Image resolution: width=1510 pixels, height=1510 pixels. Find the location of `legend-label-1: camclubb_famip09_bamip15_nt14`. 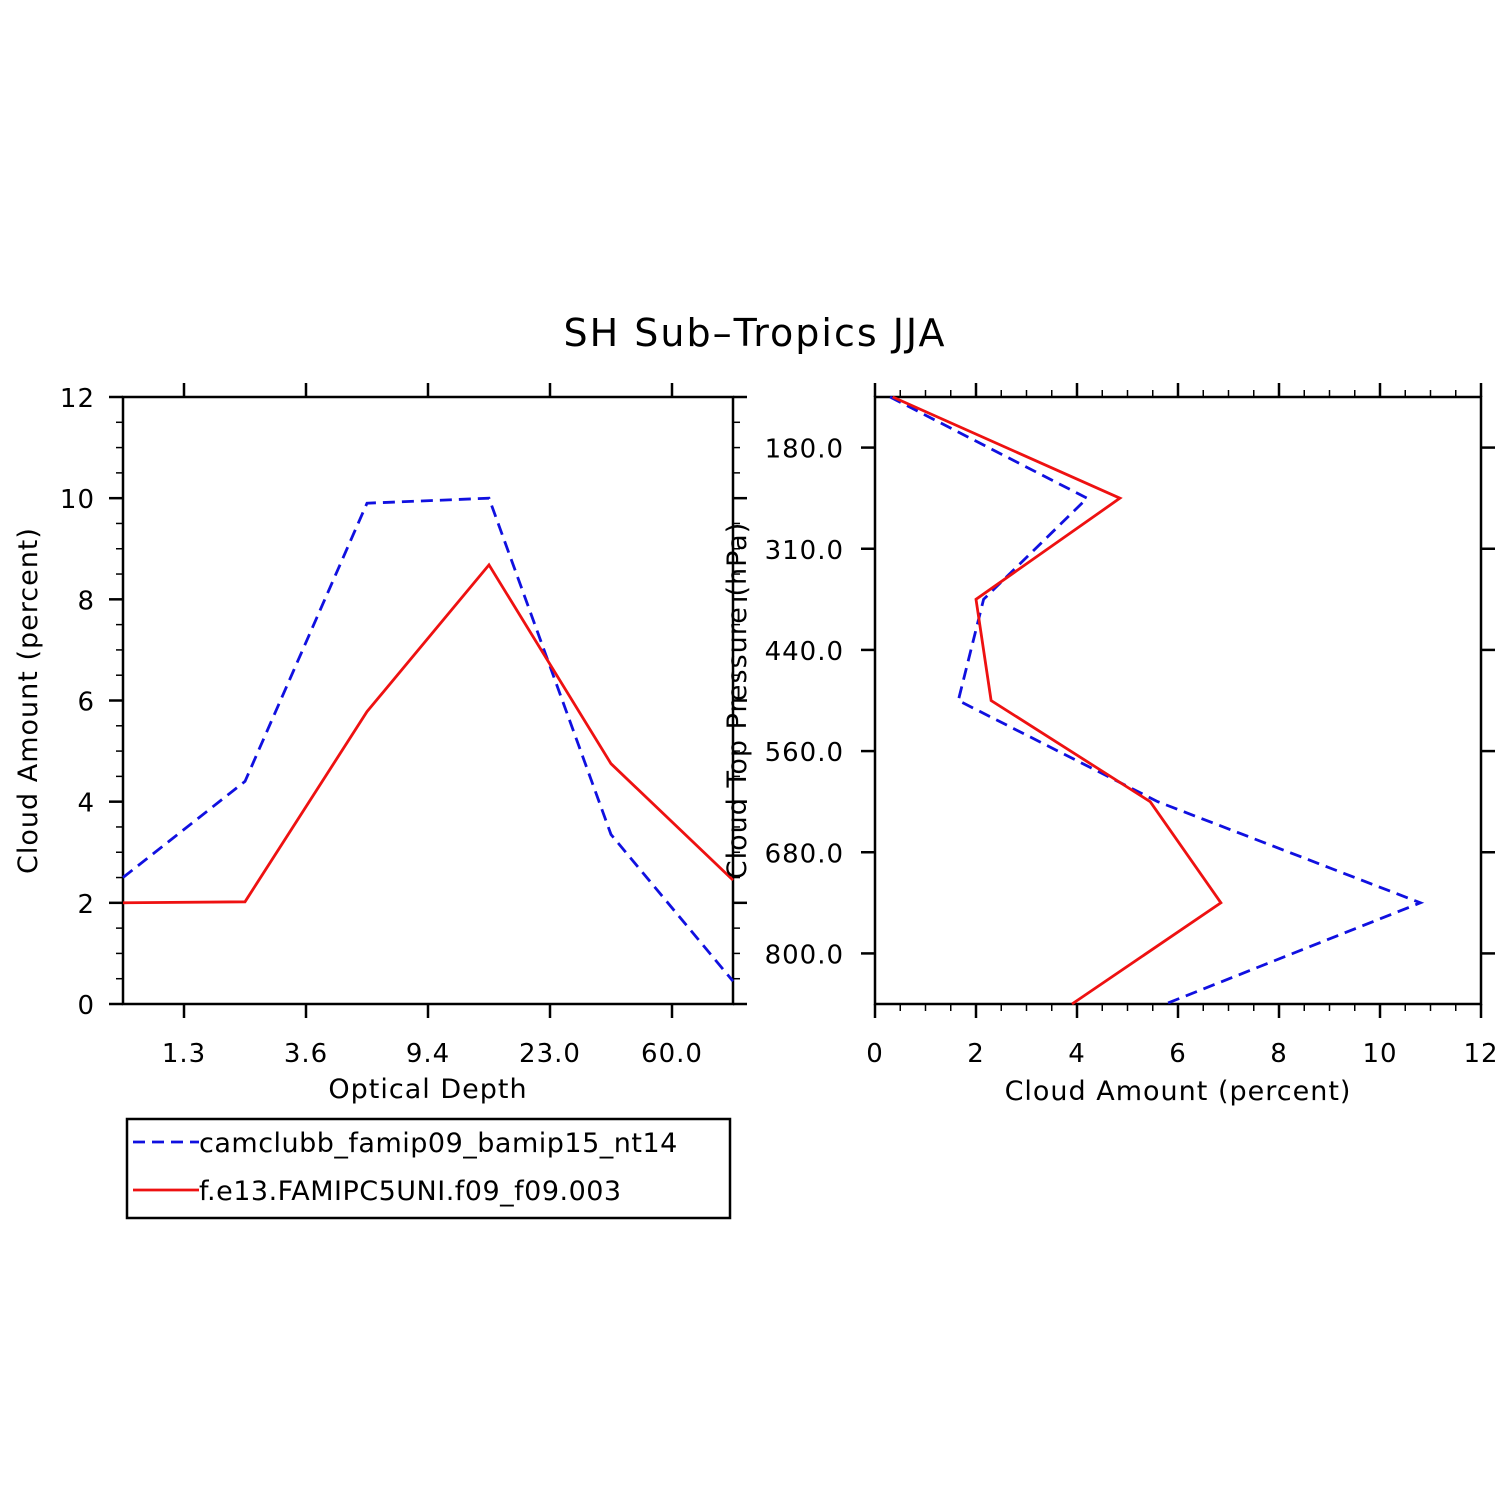

legend-label-1: camclubb_famip09_bamip15_nt14 is located at coordinates (438, 1143).